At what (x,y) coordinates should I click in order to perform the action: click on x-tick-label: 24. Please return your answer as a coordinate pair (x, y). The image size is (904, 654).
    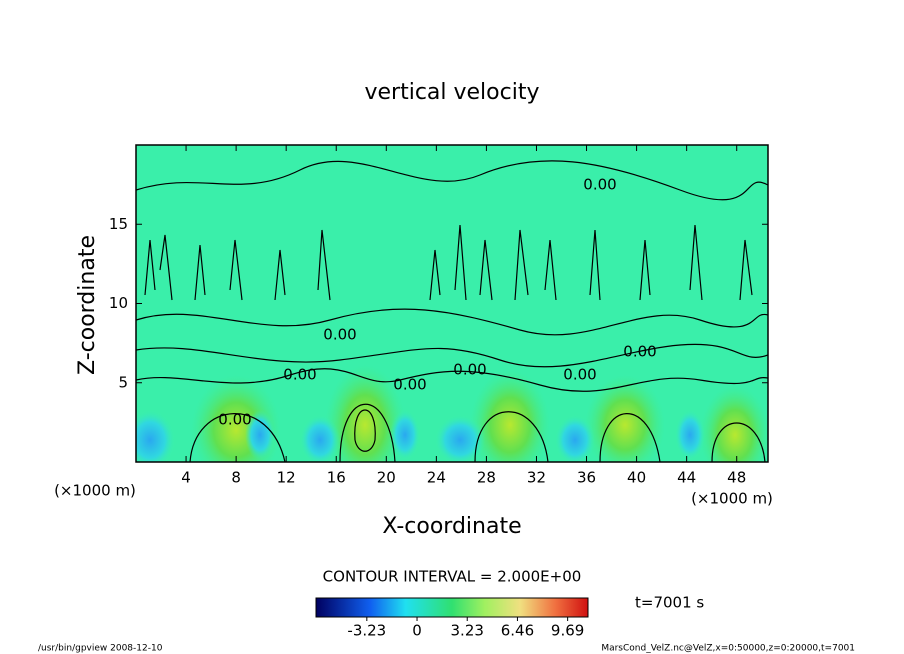
    Looking at the image, I should click on (436, 478).